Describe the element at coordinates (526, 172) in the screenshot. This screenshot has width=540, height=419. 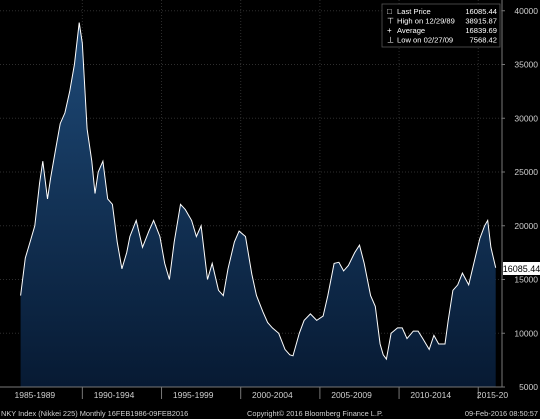
I see `y-tick-label: 25000` at that location.